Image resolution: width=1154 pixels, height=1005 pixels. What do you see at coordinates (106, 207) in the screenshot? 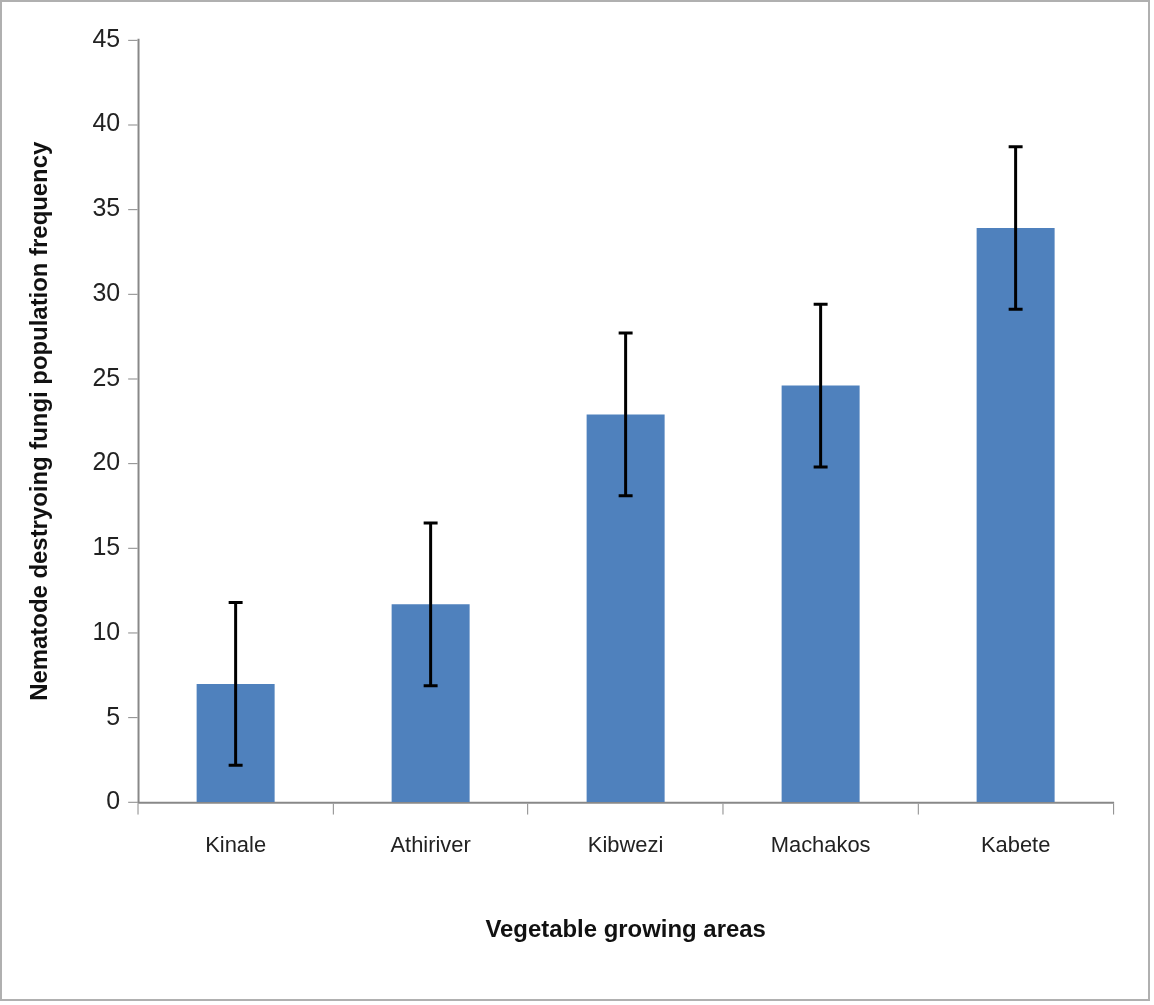
I see `y-tick-label: 35` at bounding box center [106, 207].